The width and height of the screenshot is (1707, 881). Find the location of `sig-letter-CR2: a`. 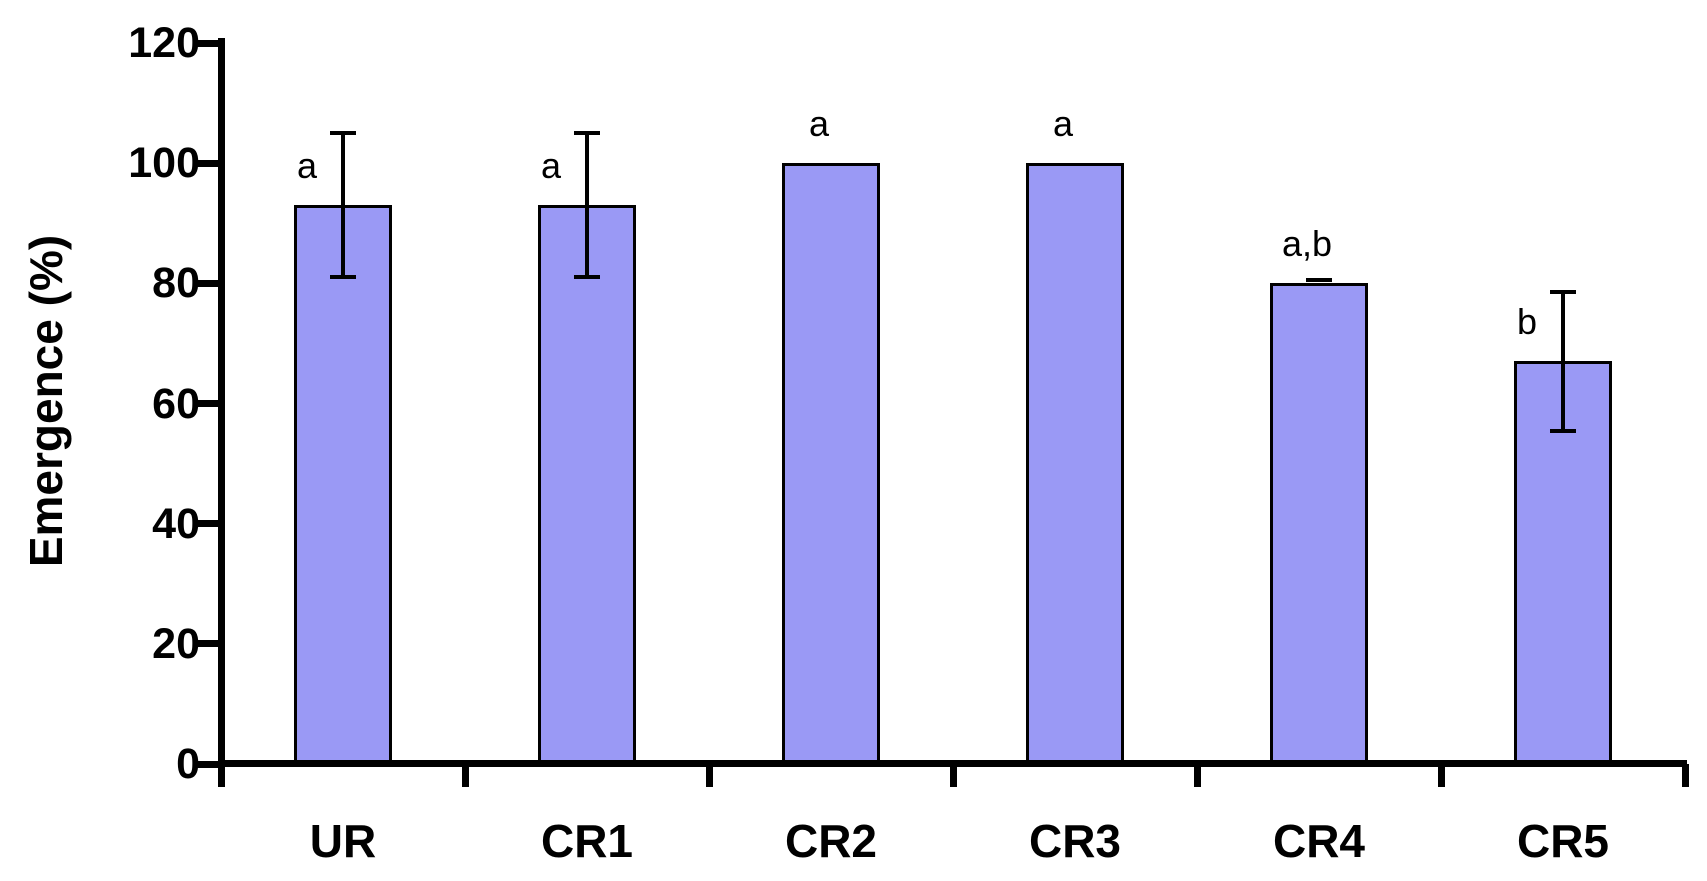

sig-letter-CR2: a is located at coordinates (819, 124).